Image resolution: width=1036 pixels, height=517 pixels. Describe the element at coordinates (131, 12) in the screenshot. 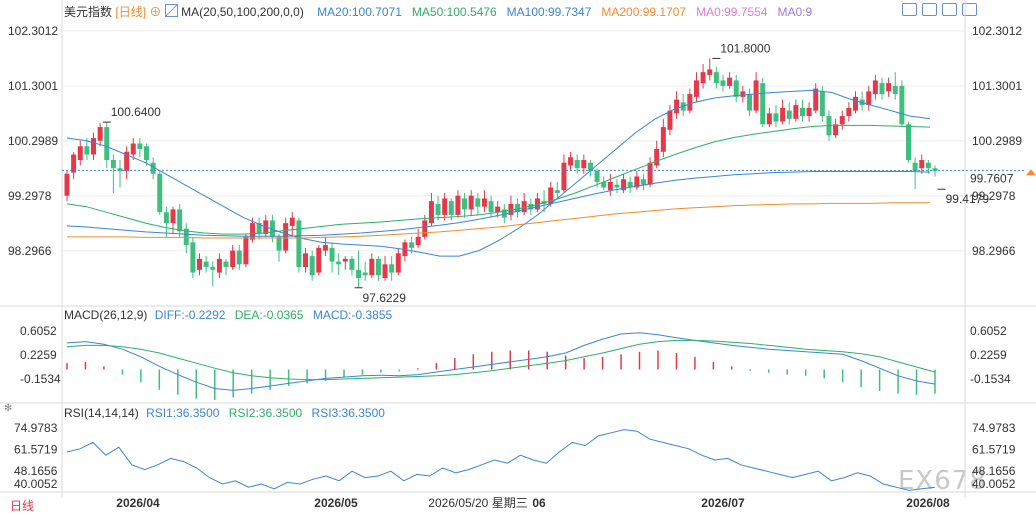

I see `period-label: [日线]` at that location.